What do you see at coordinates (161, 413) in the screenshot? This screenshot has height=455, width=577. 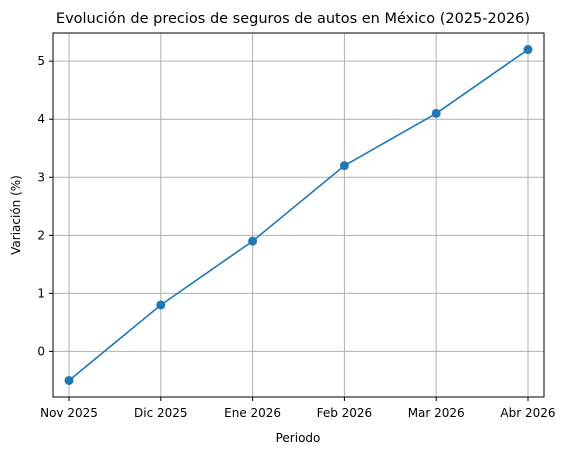 I see `x-tick-label: Dic 2025` at bounding box center [161, 413].